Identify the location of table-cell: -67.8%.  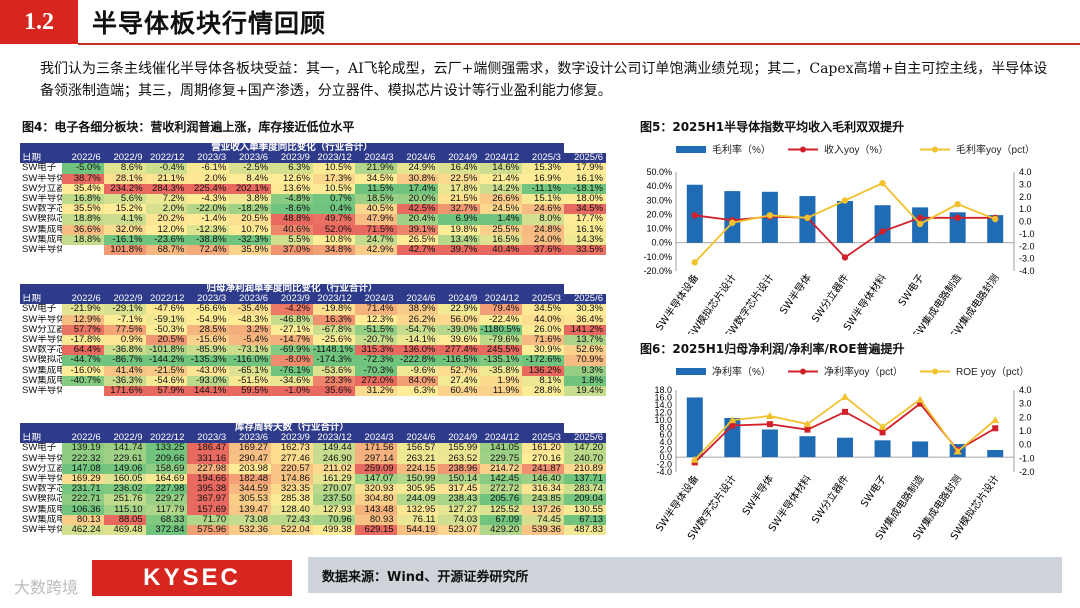
(333, 329).